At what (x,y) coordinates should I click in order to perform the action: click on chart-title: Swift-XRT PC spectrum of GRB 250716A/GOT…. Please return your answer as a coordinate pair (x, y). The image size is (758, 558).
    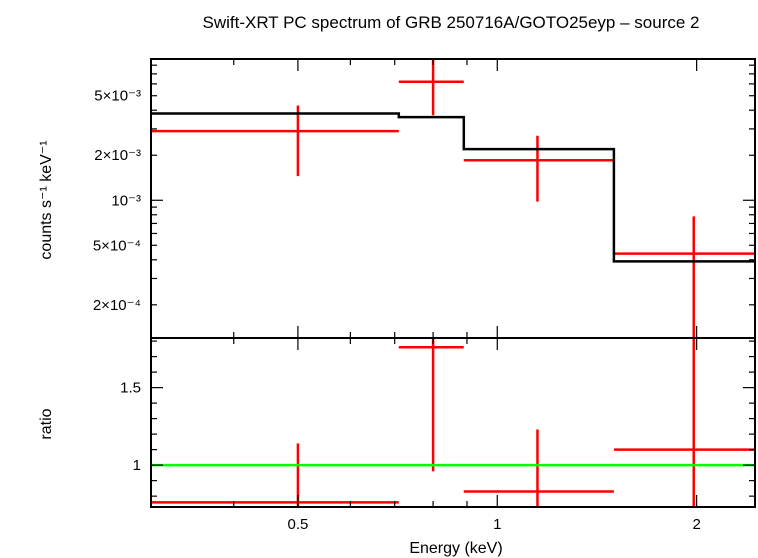
    Looking at the image, I should click on (450, 22).